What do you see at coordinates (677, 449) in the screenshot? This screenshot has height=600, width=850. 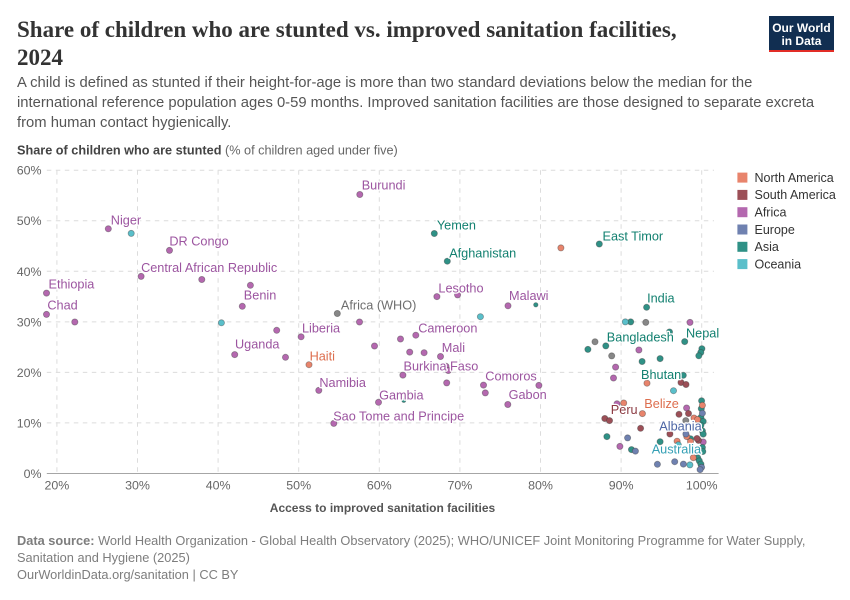 I see `svg-text: Australia` at bounding box center [677, 449].